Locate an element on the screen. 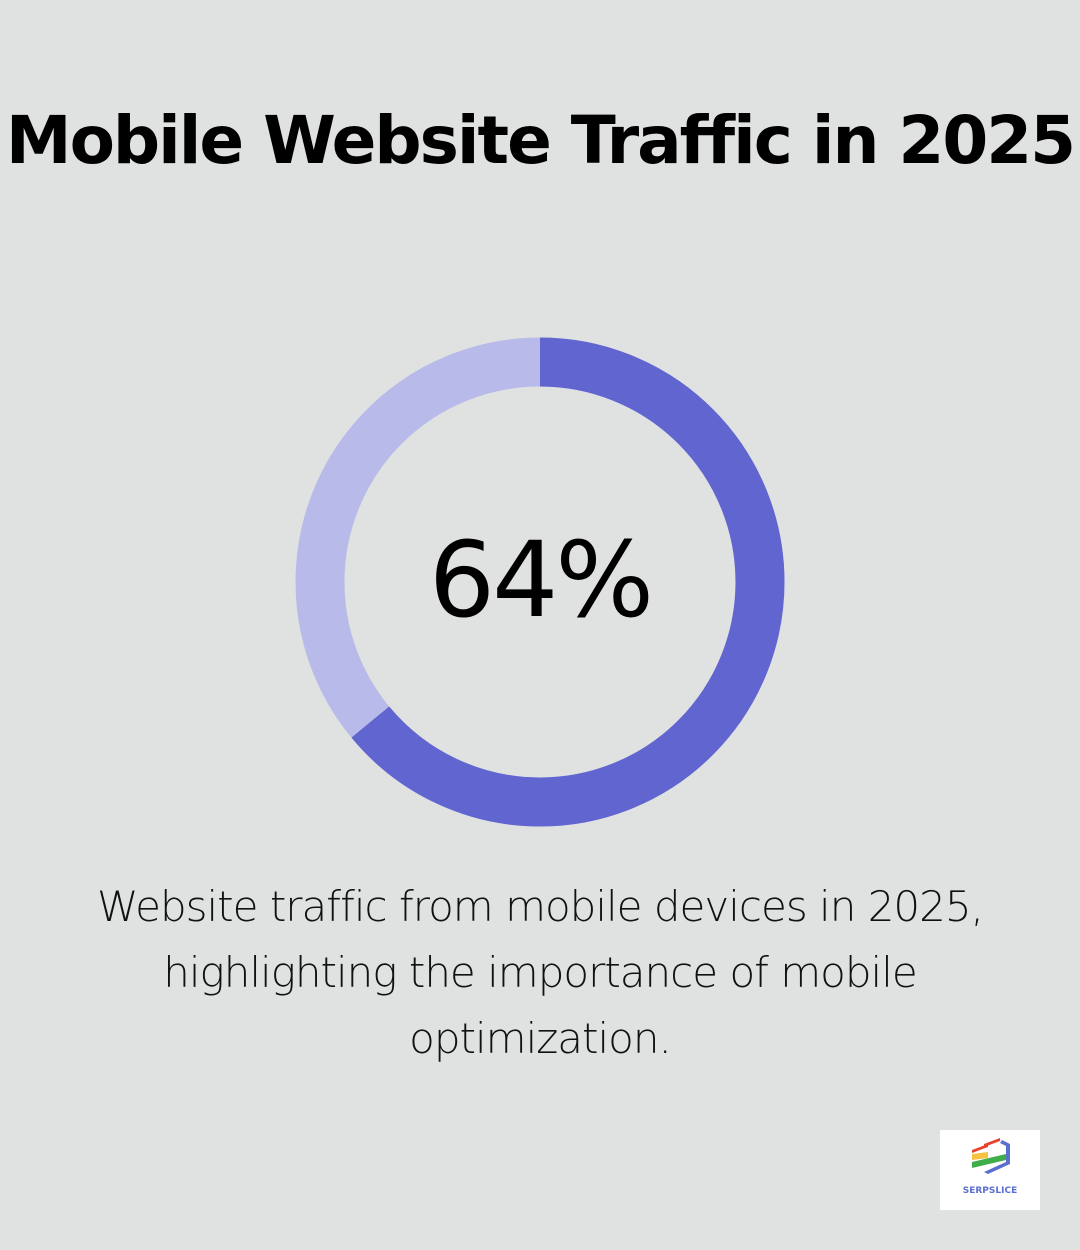  chart-title: Mobile Website Traffic in 2025 is located at coordinates (540, 140).